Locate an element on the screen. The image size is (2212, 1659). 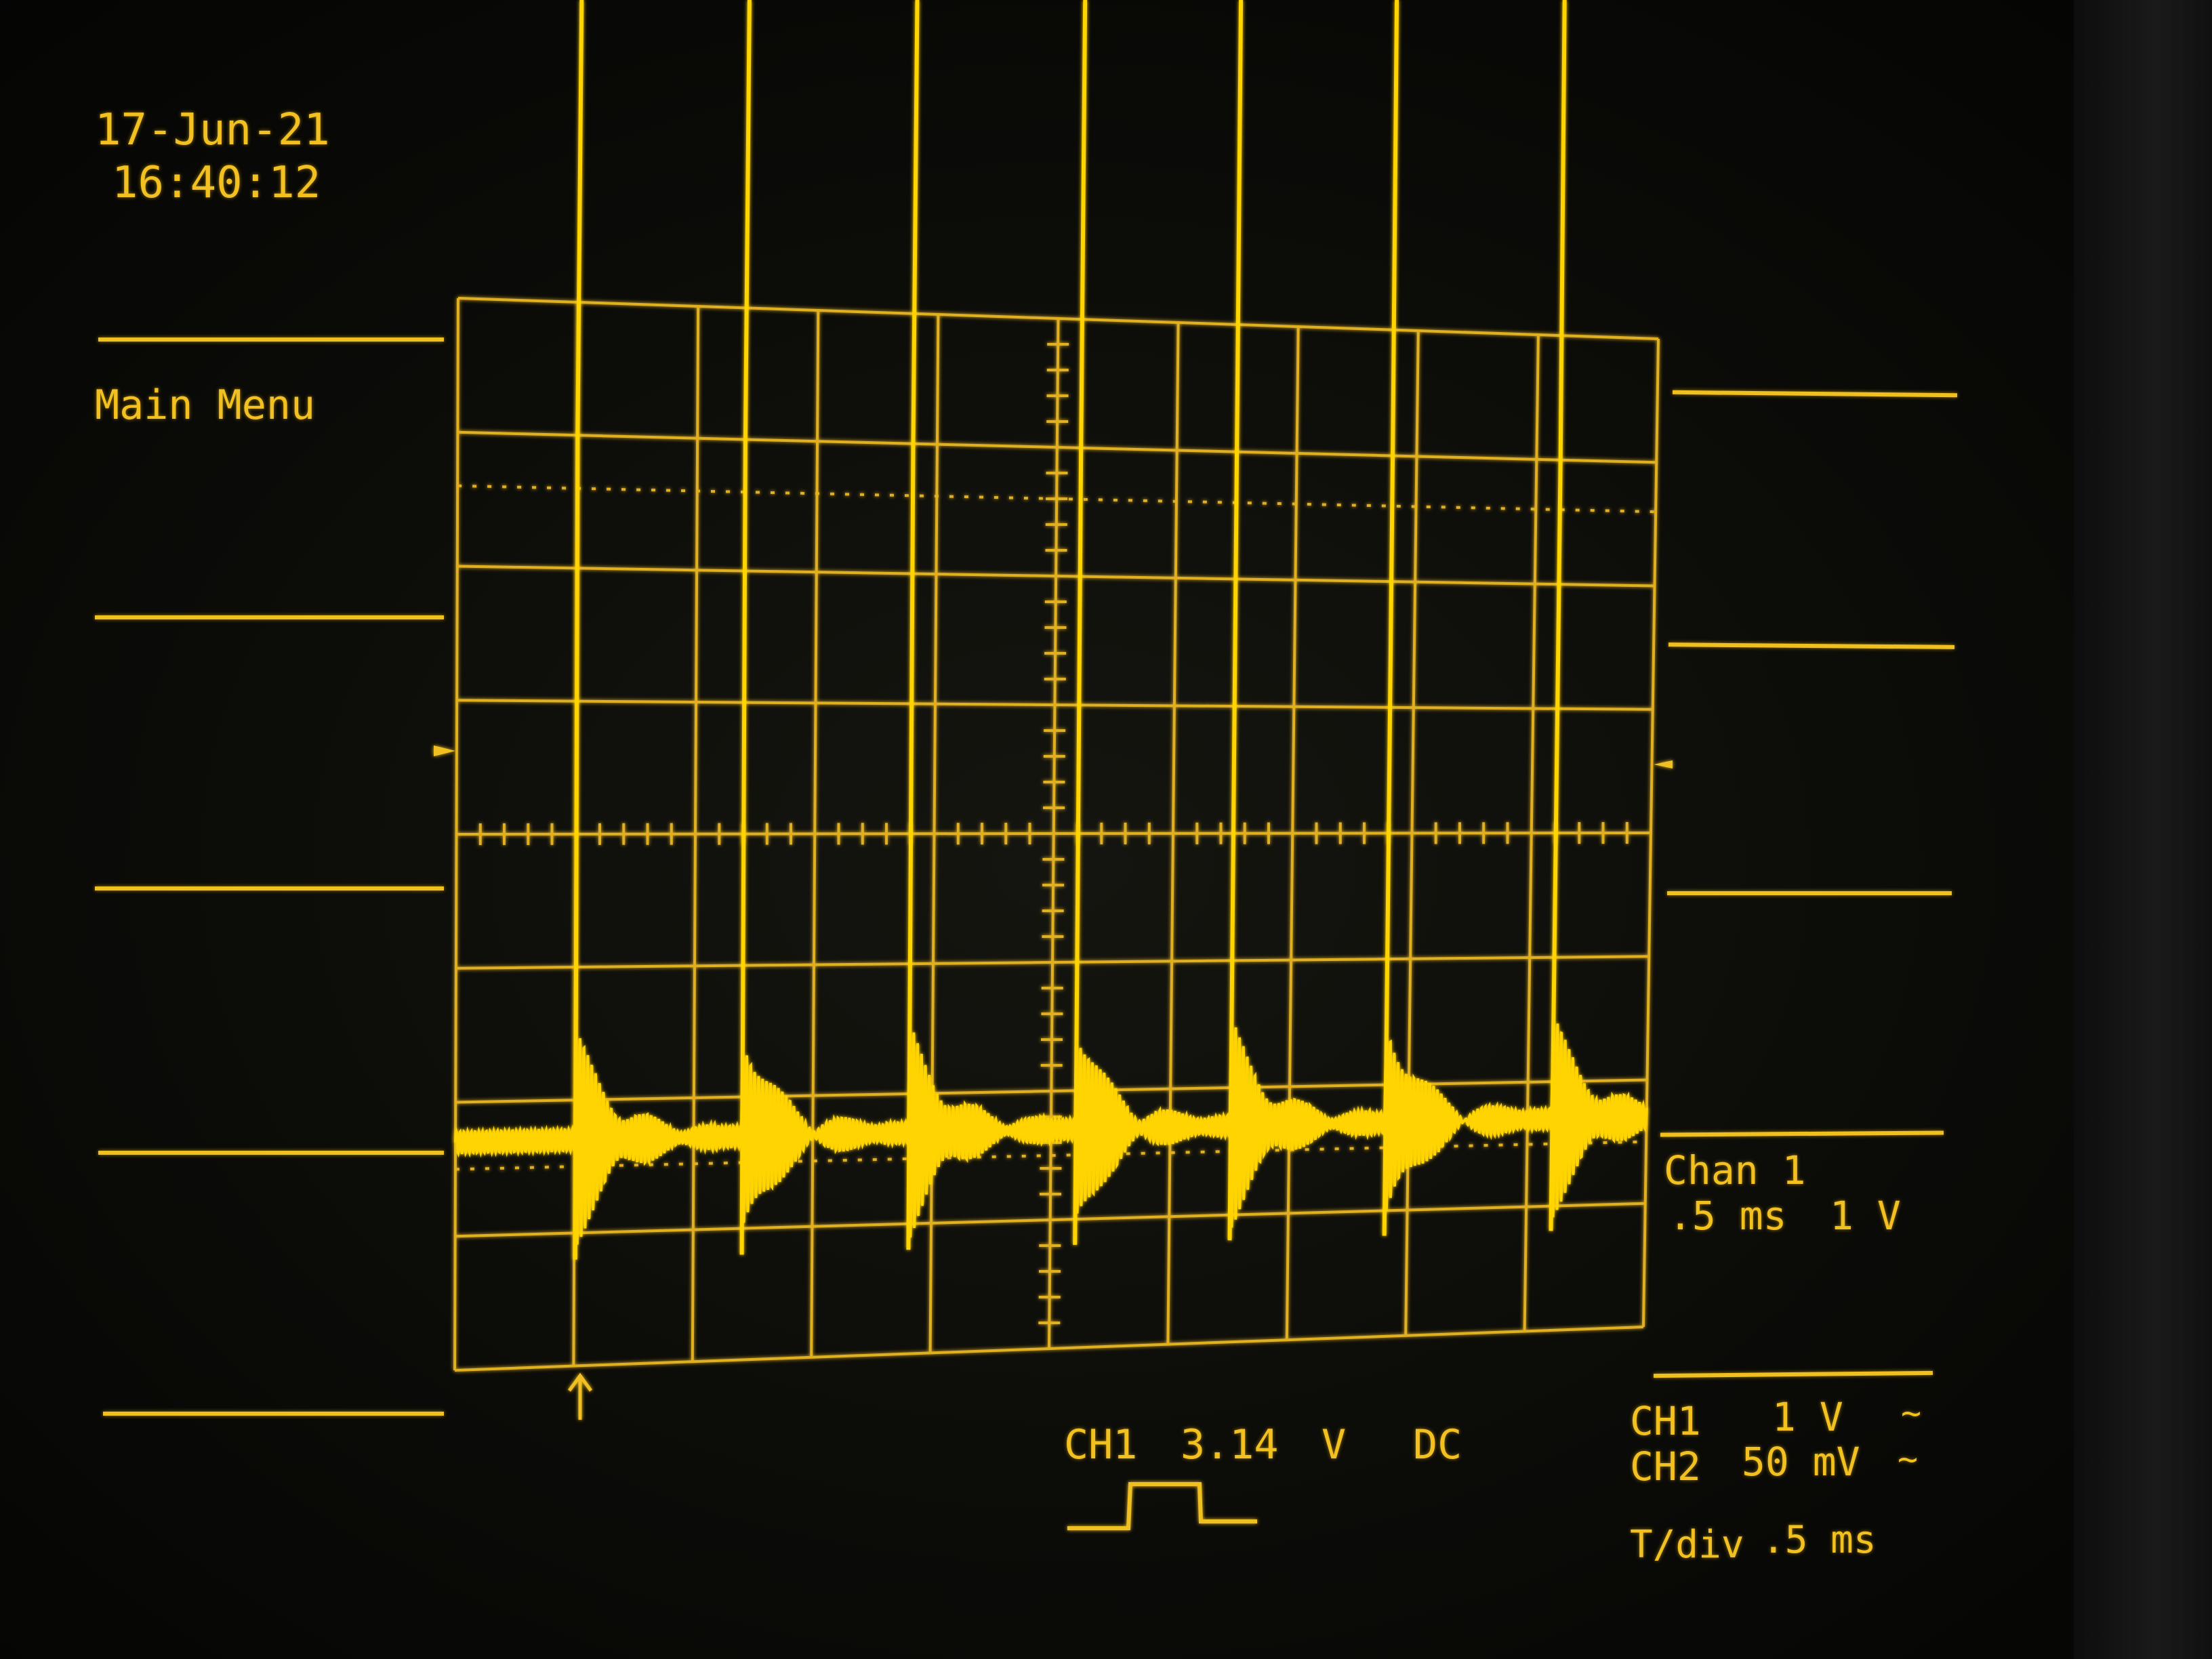
ch1-scale: 1 V is located at coordinates (1807, 1417).